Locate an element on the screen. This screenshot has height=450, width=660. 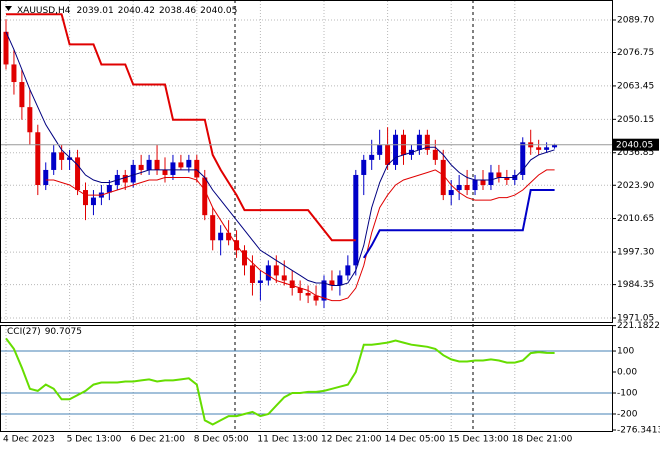
y-tick-label: 221.1822 is located at coordinates (638, 326).